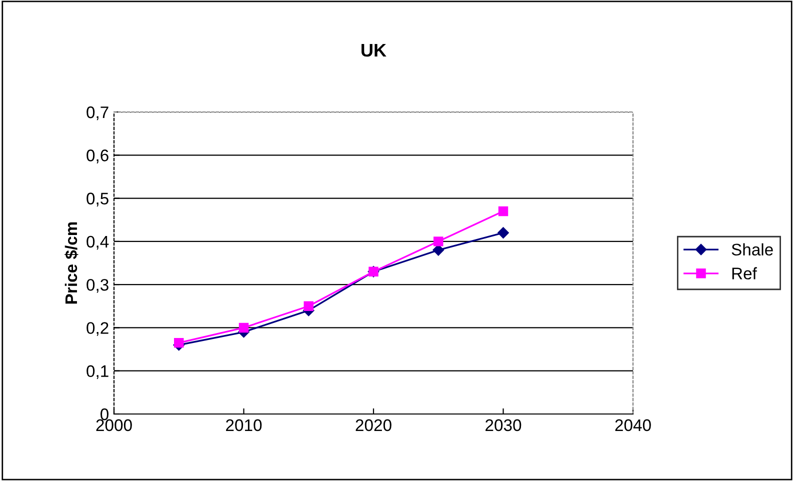 The width and height of the screenshot is (794, 481). I want to click on y-axis-title: Price $/cm, so click(71, 263).